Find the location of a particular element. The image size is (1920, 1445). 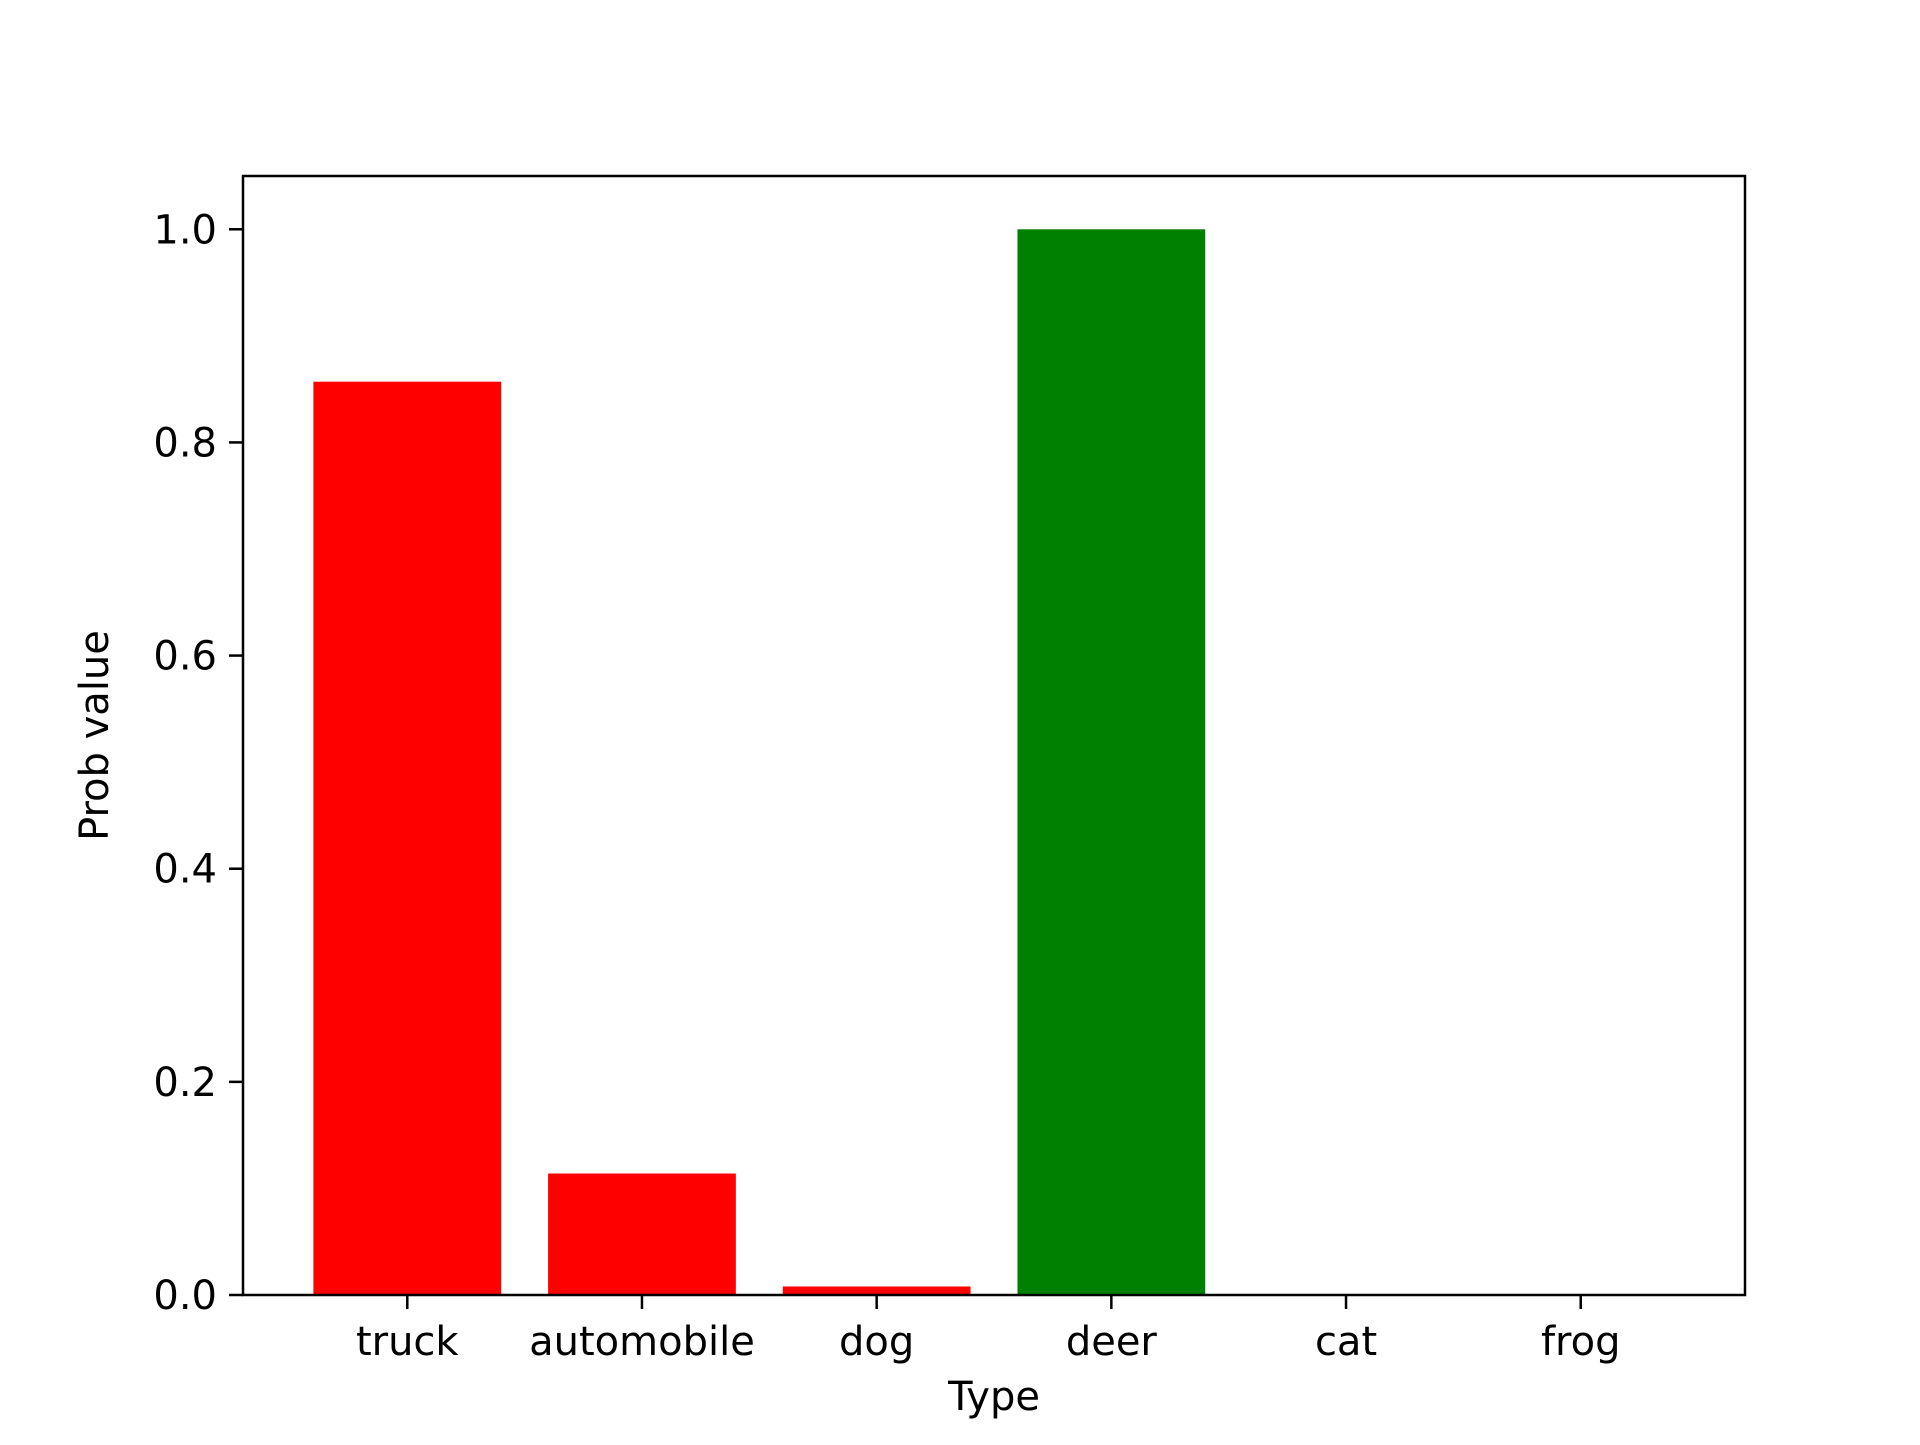

y-tick-label: 0.0 is located at coordinates (185, 1296).